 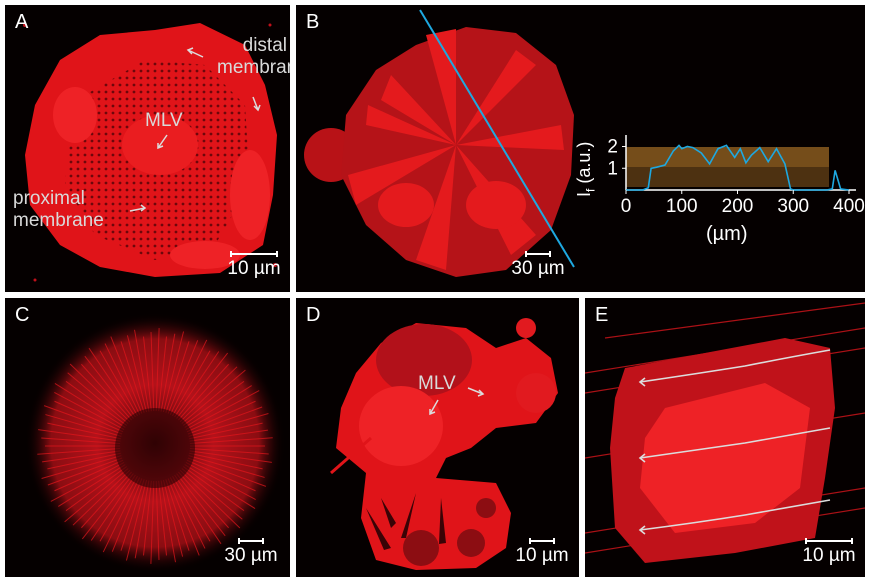 I want to click on panel-d-micrograph, so click(x=444, y=444).